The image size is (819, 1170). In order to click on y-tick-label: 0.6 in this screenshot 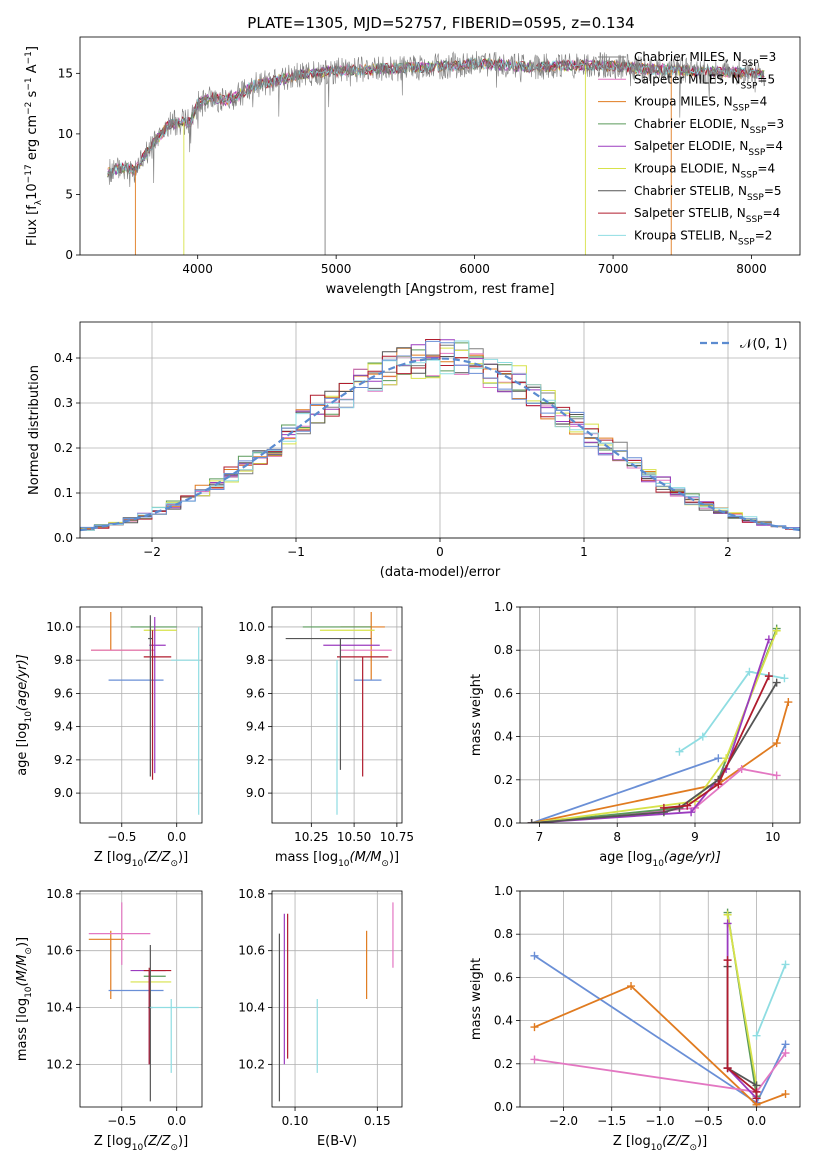, I will do `click(503, 693)`.